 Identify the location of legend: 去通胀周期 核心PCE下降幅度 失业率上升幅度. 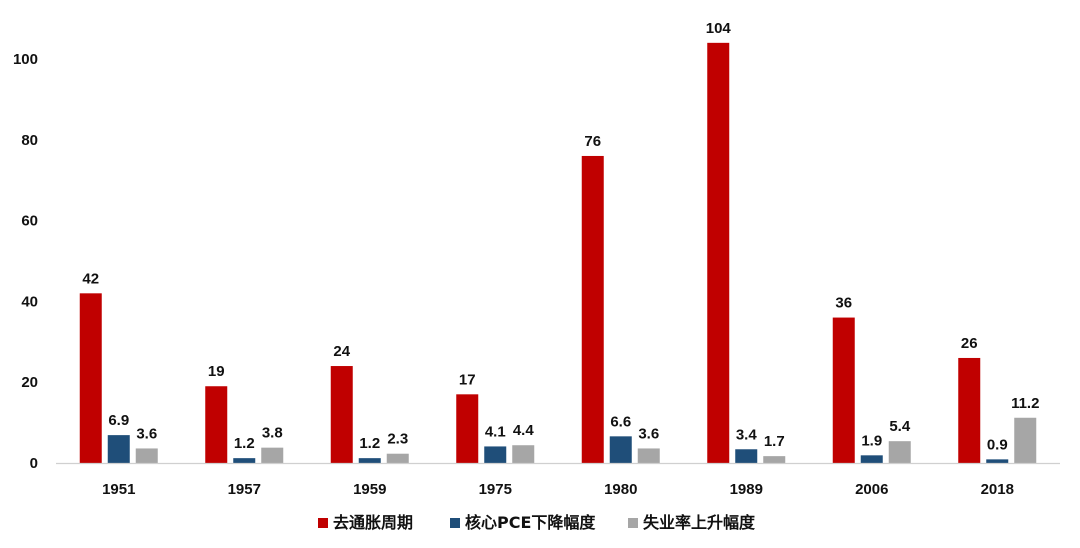
(537, 522).